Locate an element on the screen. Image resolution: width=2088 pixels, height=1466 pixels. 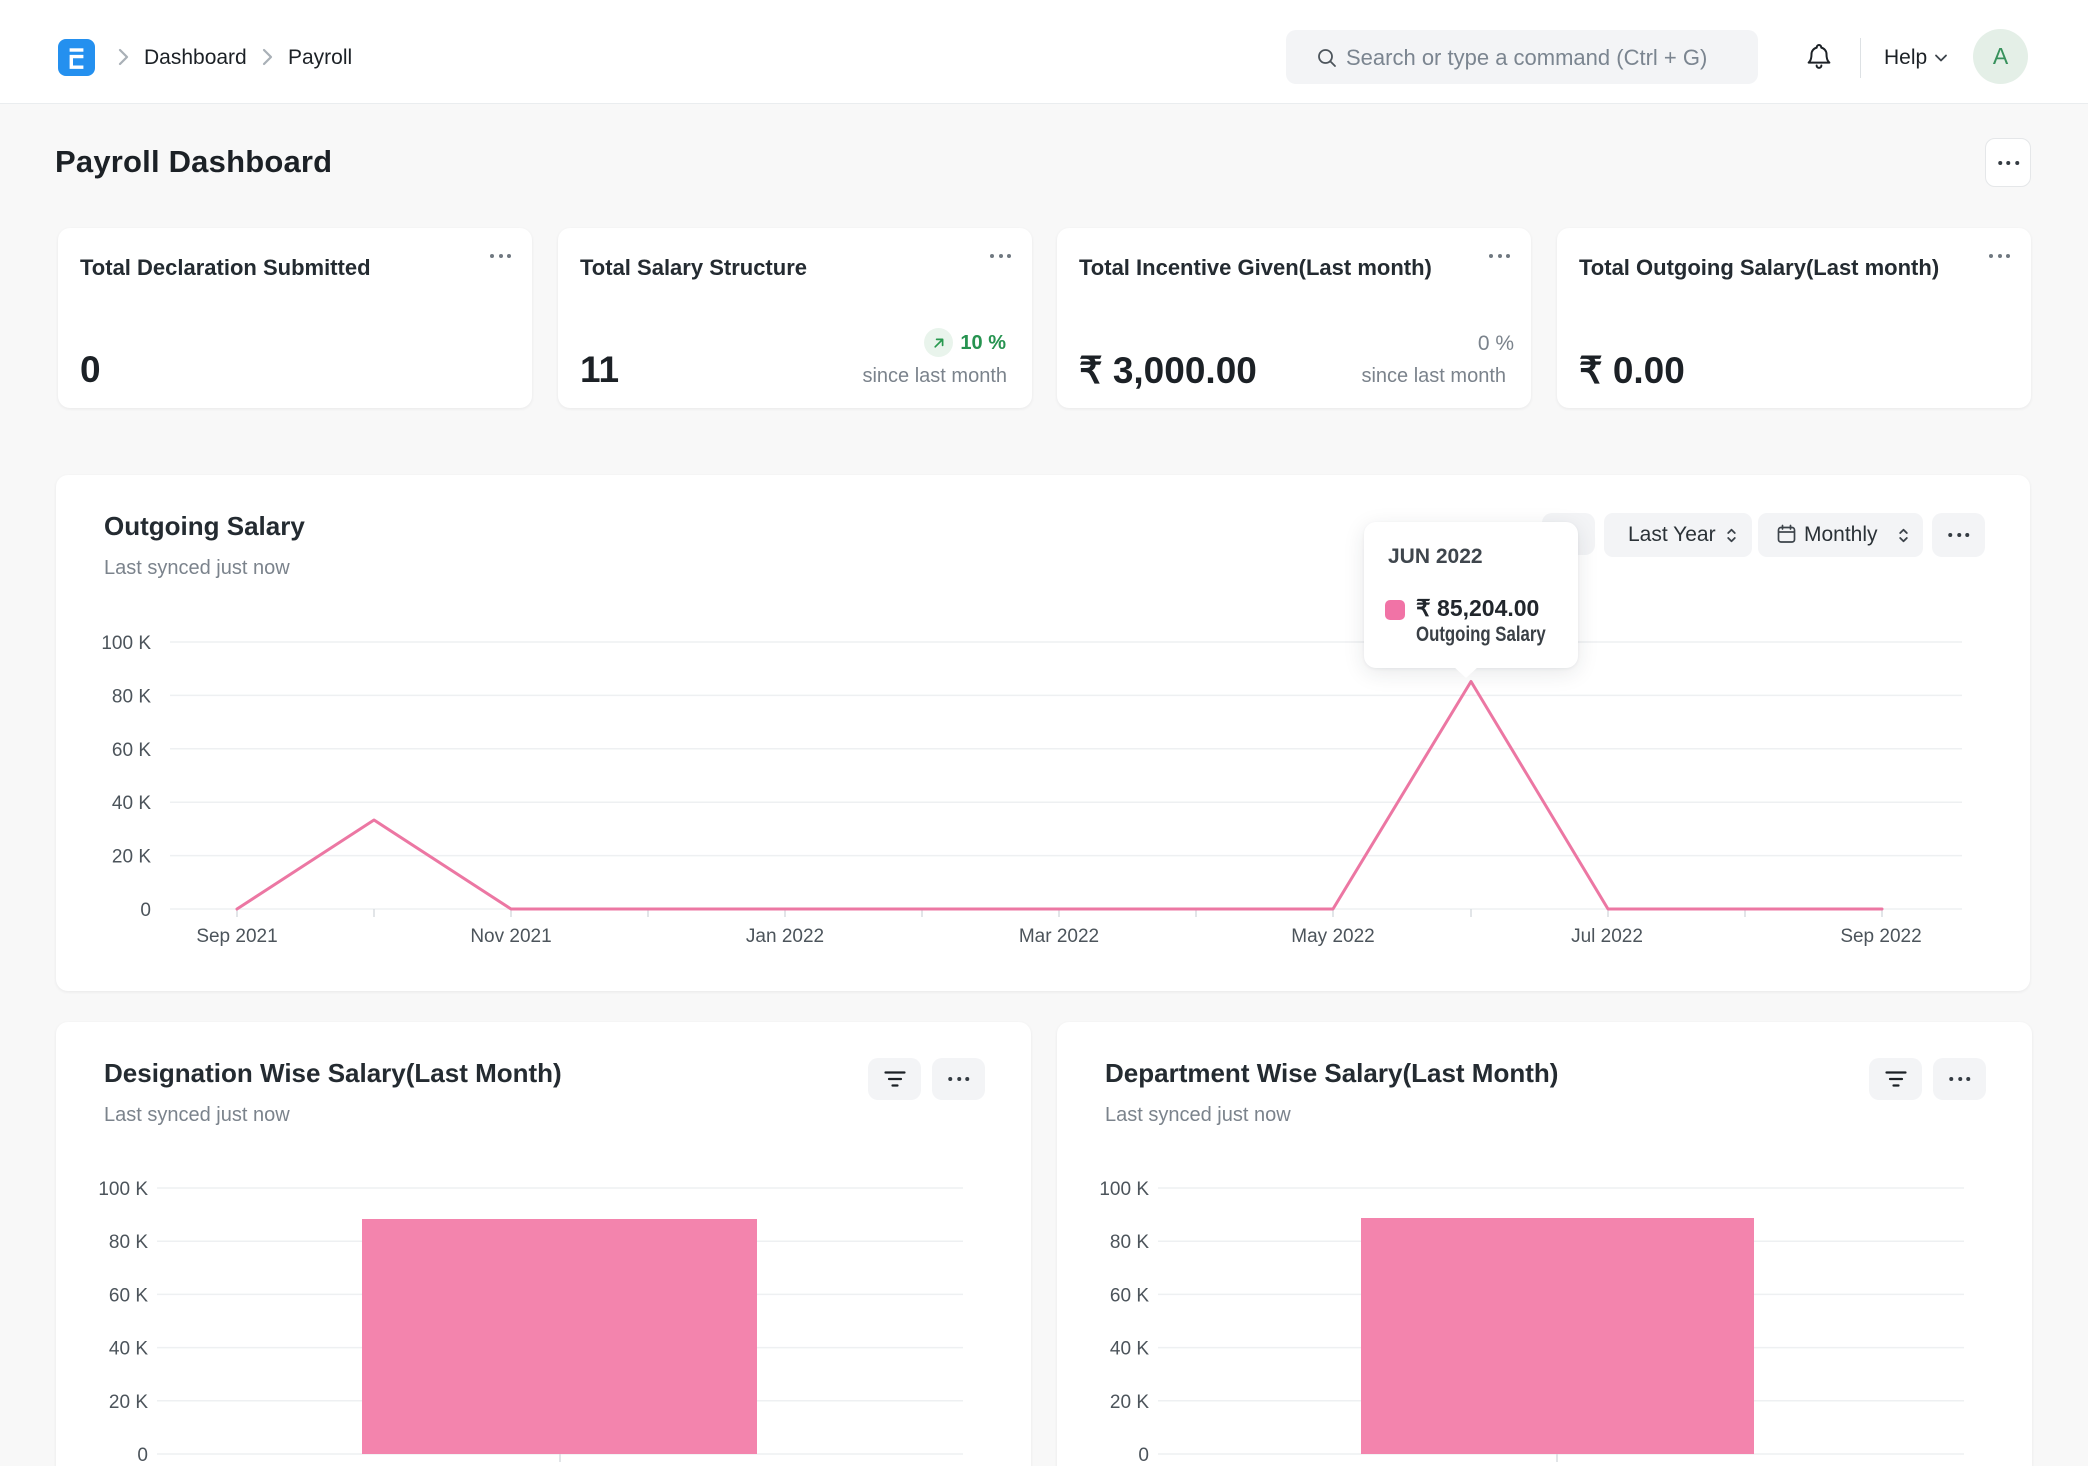
svg-text: Sep 2021 is located at coordinates (236, 936).